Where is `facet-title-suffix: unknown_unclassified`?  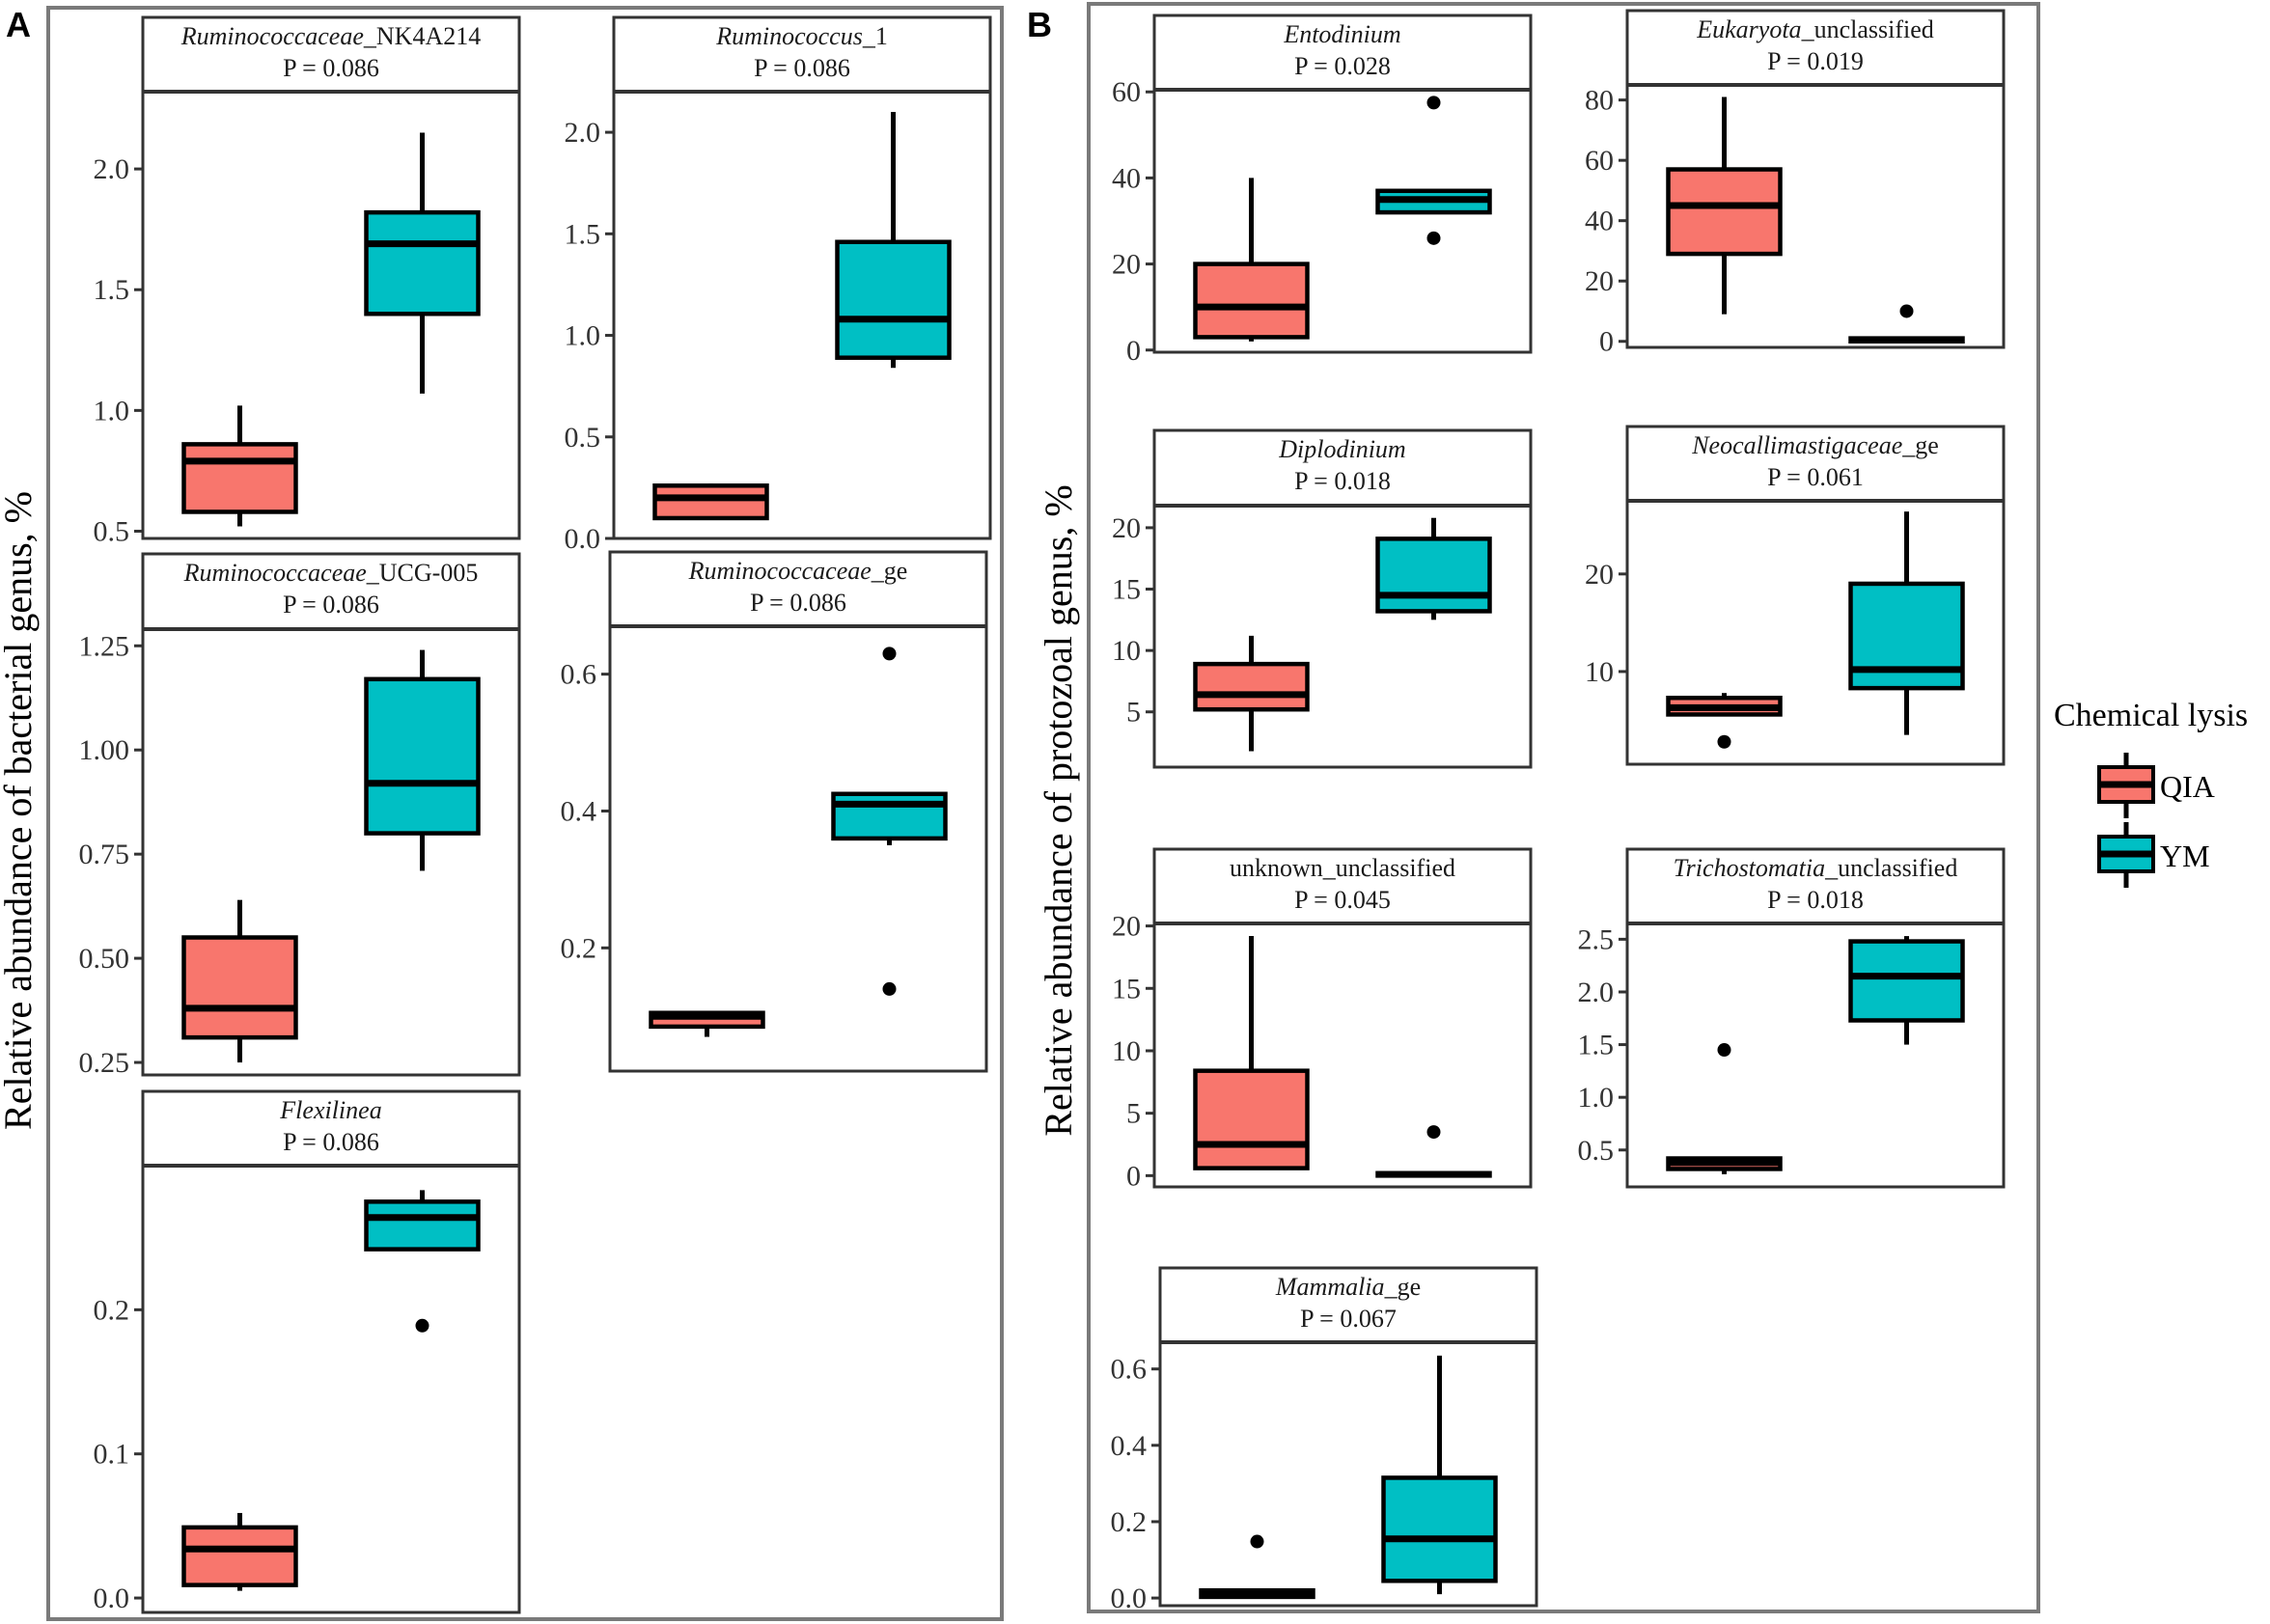
facet-title-suffix: unknown_unclassified is located at coordinates (1342, 868).